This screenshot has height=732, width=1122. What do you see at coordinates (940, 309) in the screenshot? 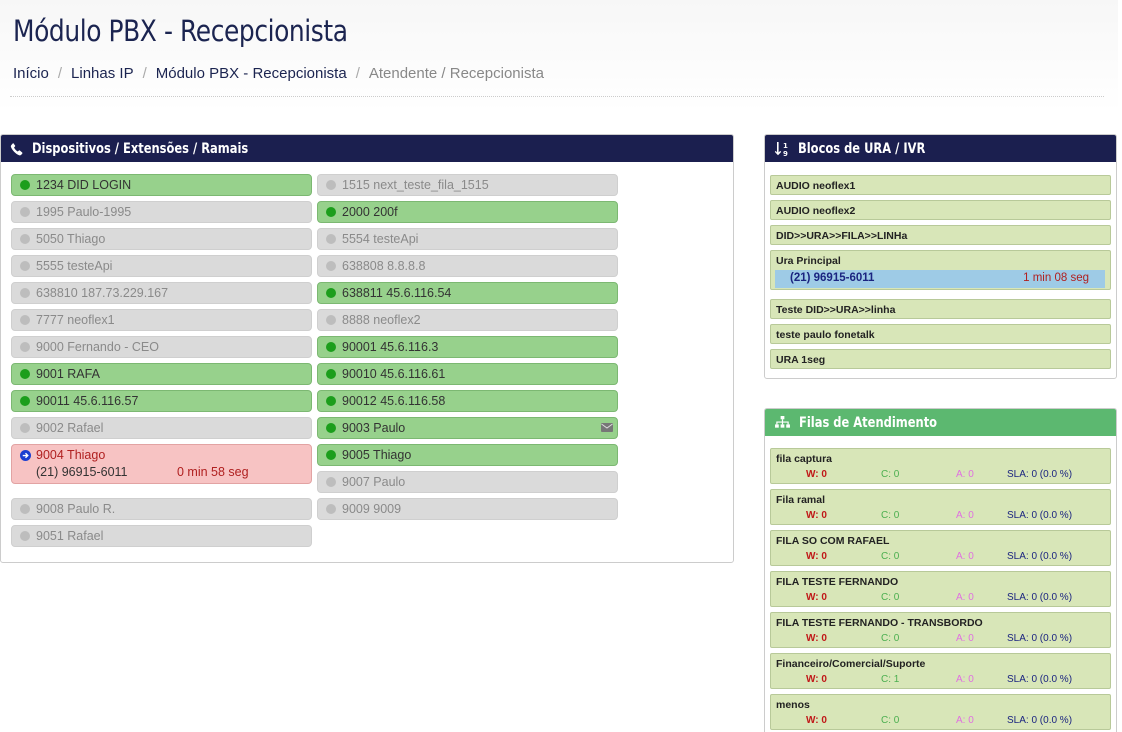
I see `ura-item: Teste DID>>URA>>linha` at bounding box center [940, 309].